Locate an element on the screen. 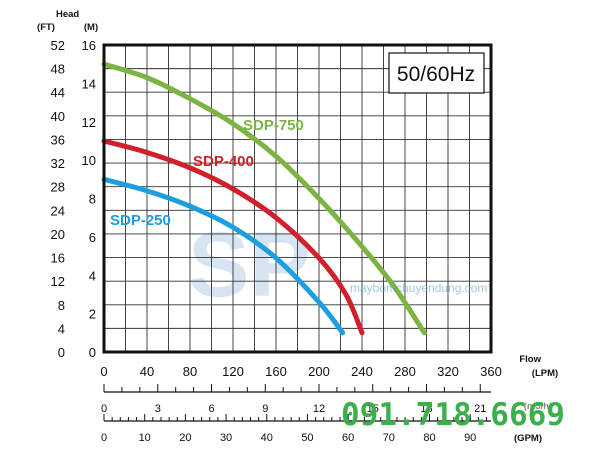  y-tick-ft-label: 28 is located at coordinates (58, 187).